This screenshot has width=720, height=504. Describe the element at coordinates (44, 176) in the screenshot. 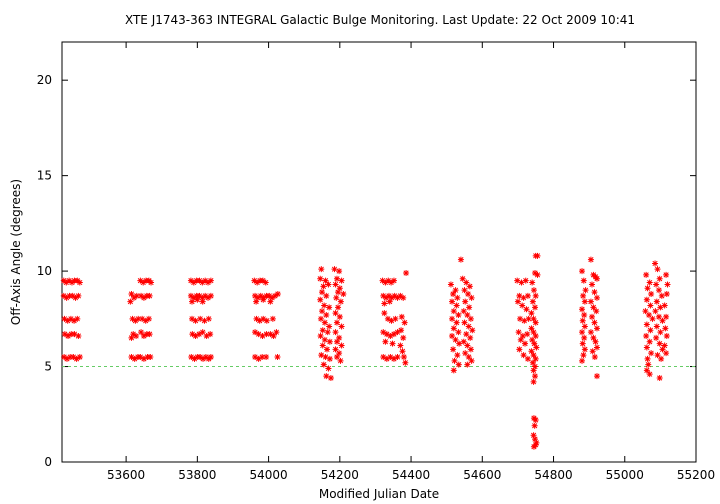

I see `y-tick-label: 15` at that location.